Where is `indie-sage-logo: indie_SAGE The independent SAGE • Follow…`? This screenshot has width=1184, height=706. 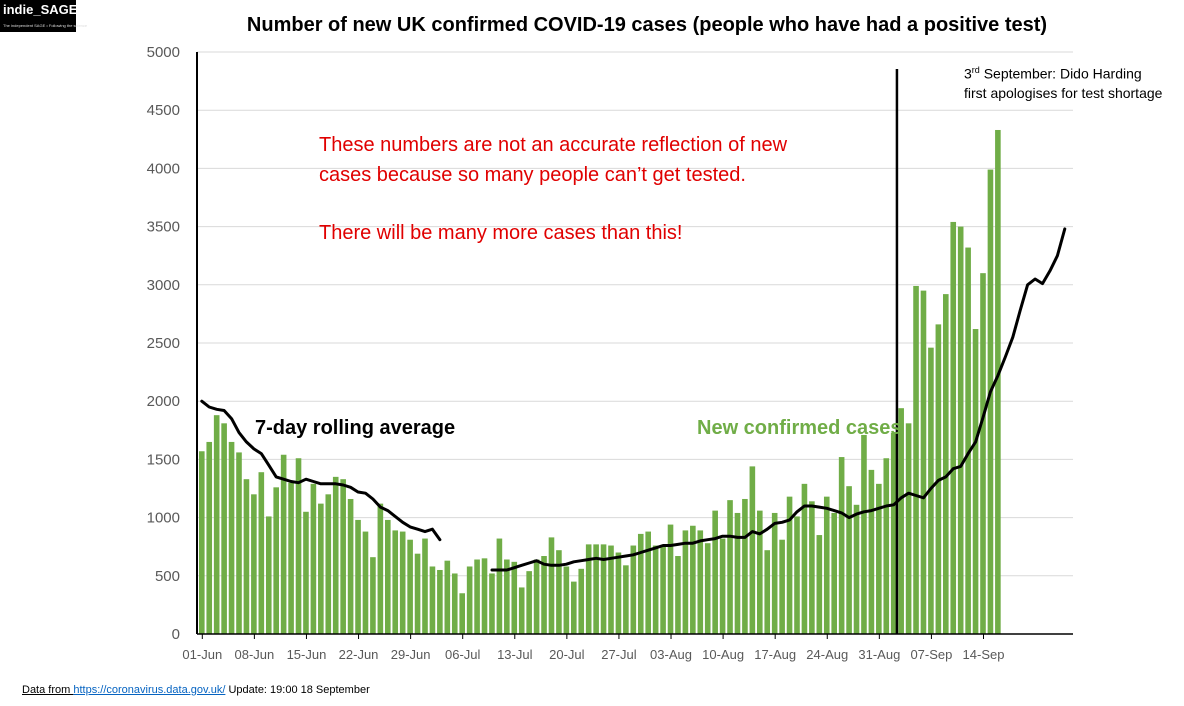
indie-sage-logo: indie_SAGE The independent SAGE • Follow… is located at coordinates (43, 16).